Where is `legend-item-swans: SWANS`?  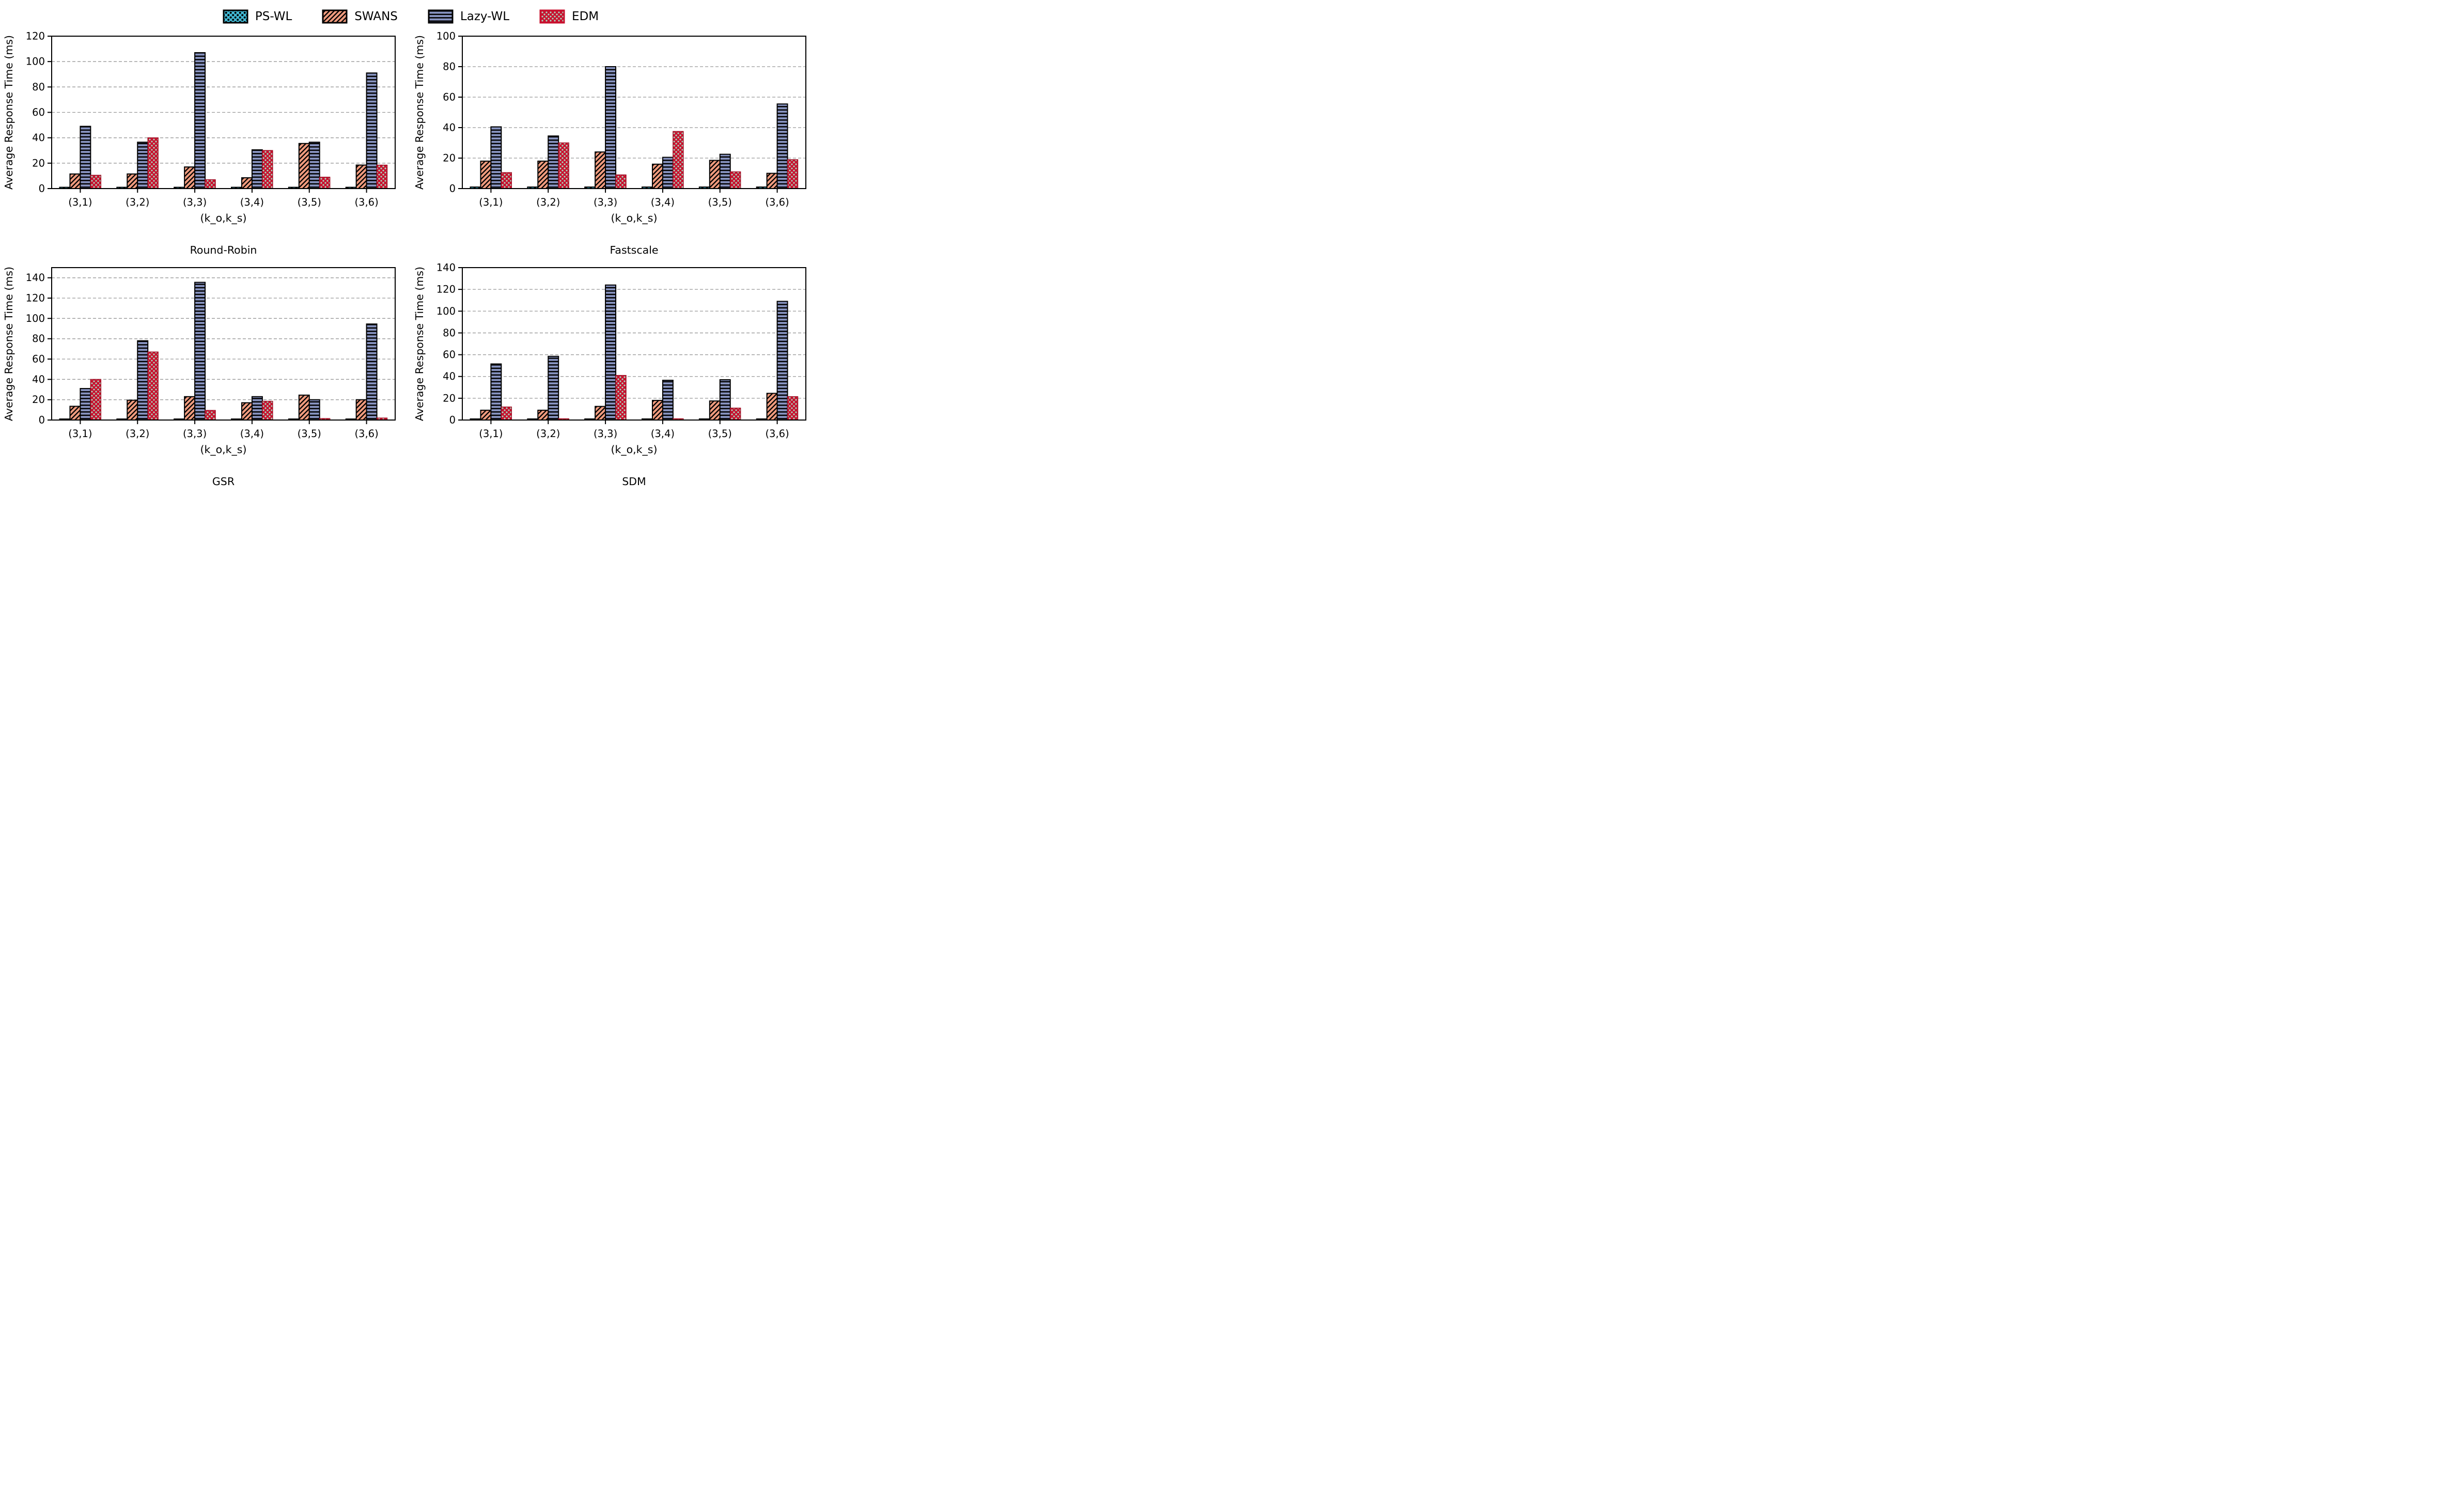 legend-item-swans: SWANS is located at coordinates (360, 16).